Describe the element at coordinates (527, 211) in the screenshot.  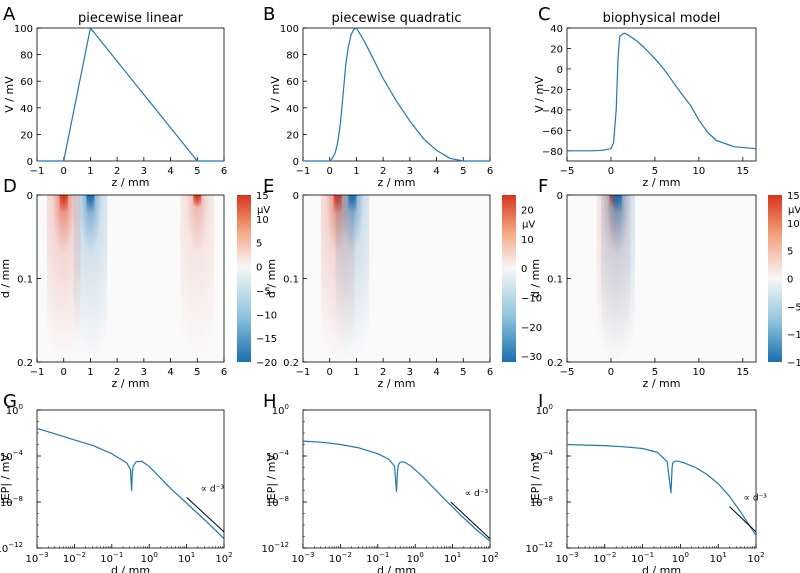
I see `colorbar-tick-E: 20` at that location.